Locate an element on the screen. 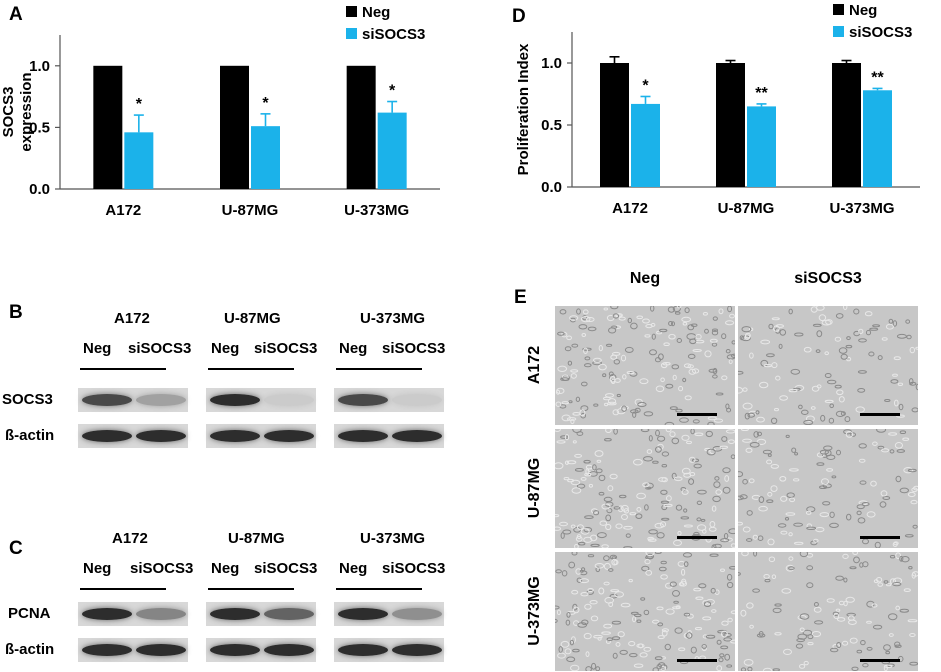 The image size is (941, 672). blot-row-label: ß-actin is located at coordinates (30, 649).